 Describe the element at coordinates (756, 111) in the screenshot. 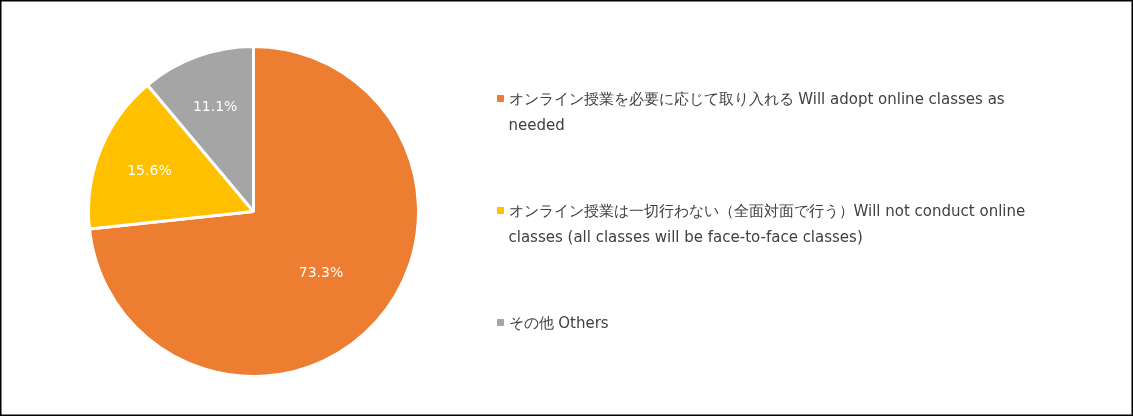

I see `legend-label: オンライン授業を必要に応じて取り入れる Will adopt online classes as needed` at that location.